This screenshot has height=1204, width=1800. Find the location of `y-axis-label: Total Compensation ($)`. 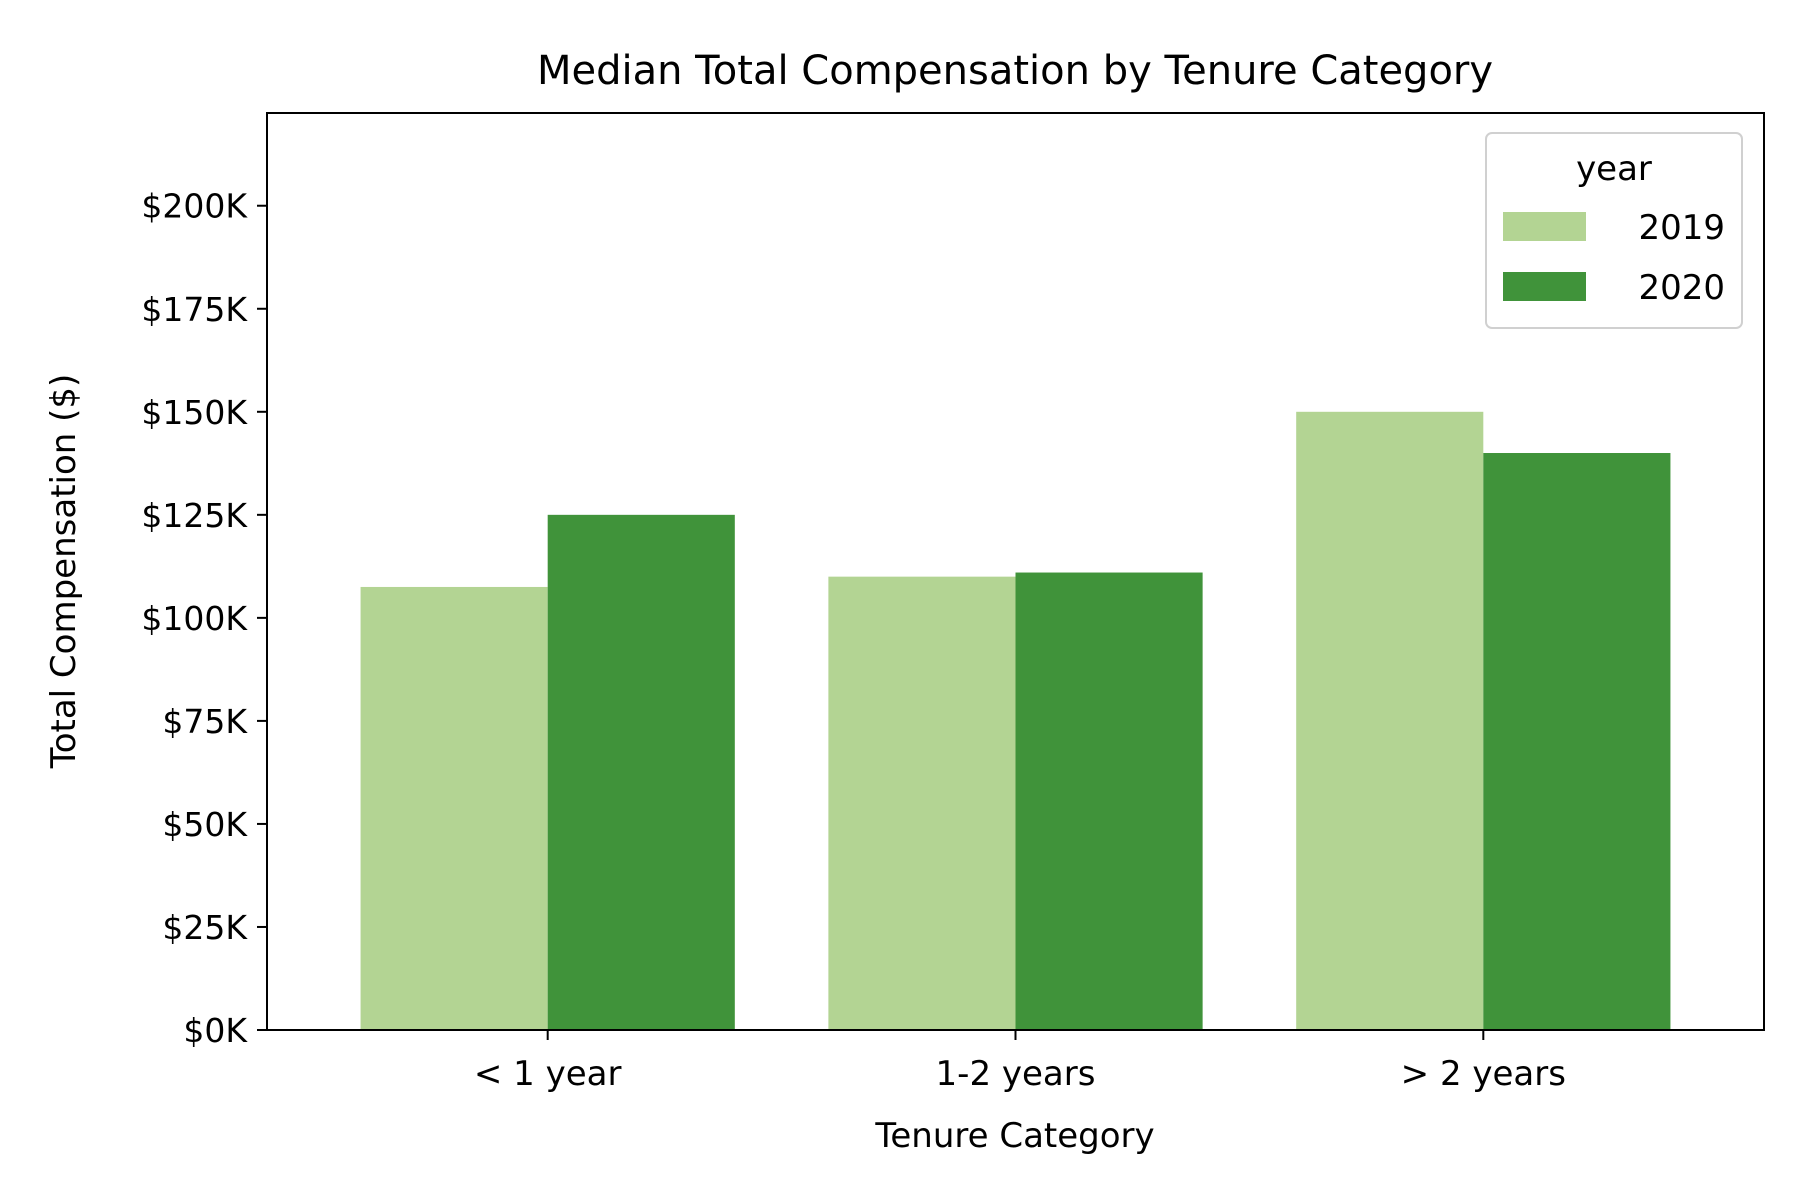

y-axis-label: Total Compensation ($) is located at coordinates (64, 572).